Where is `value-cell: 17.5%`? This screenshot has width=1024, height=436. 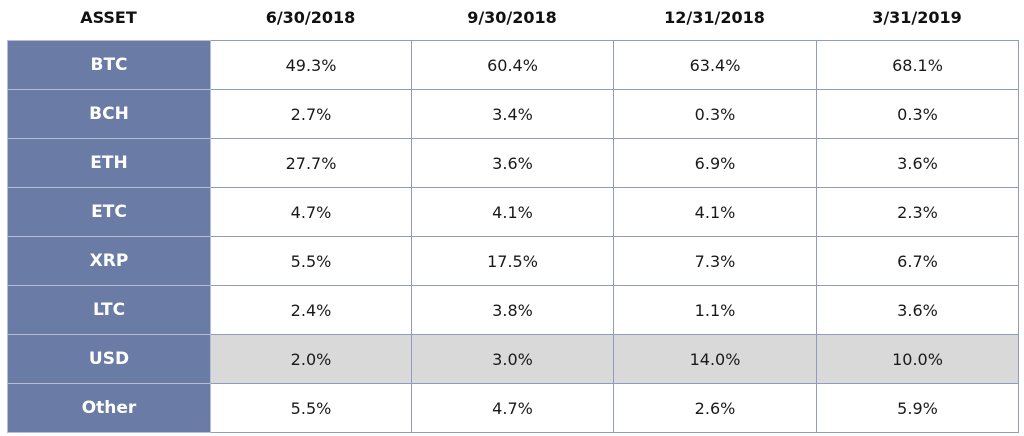 value-cell: 17.5% is located at coordinates (512, 261).